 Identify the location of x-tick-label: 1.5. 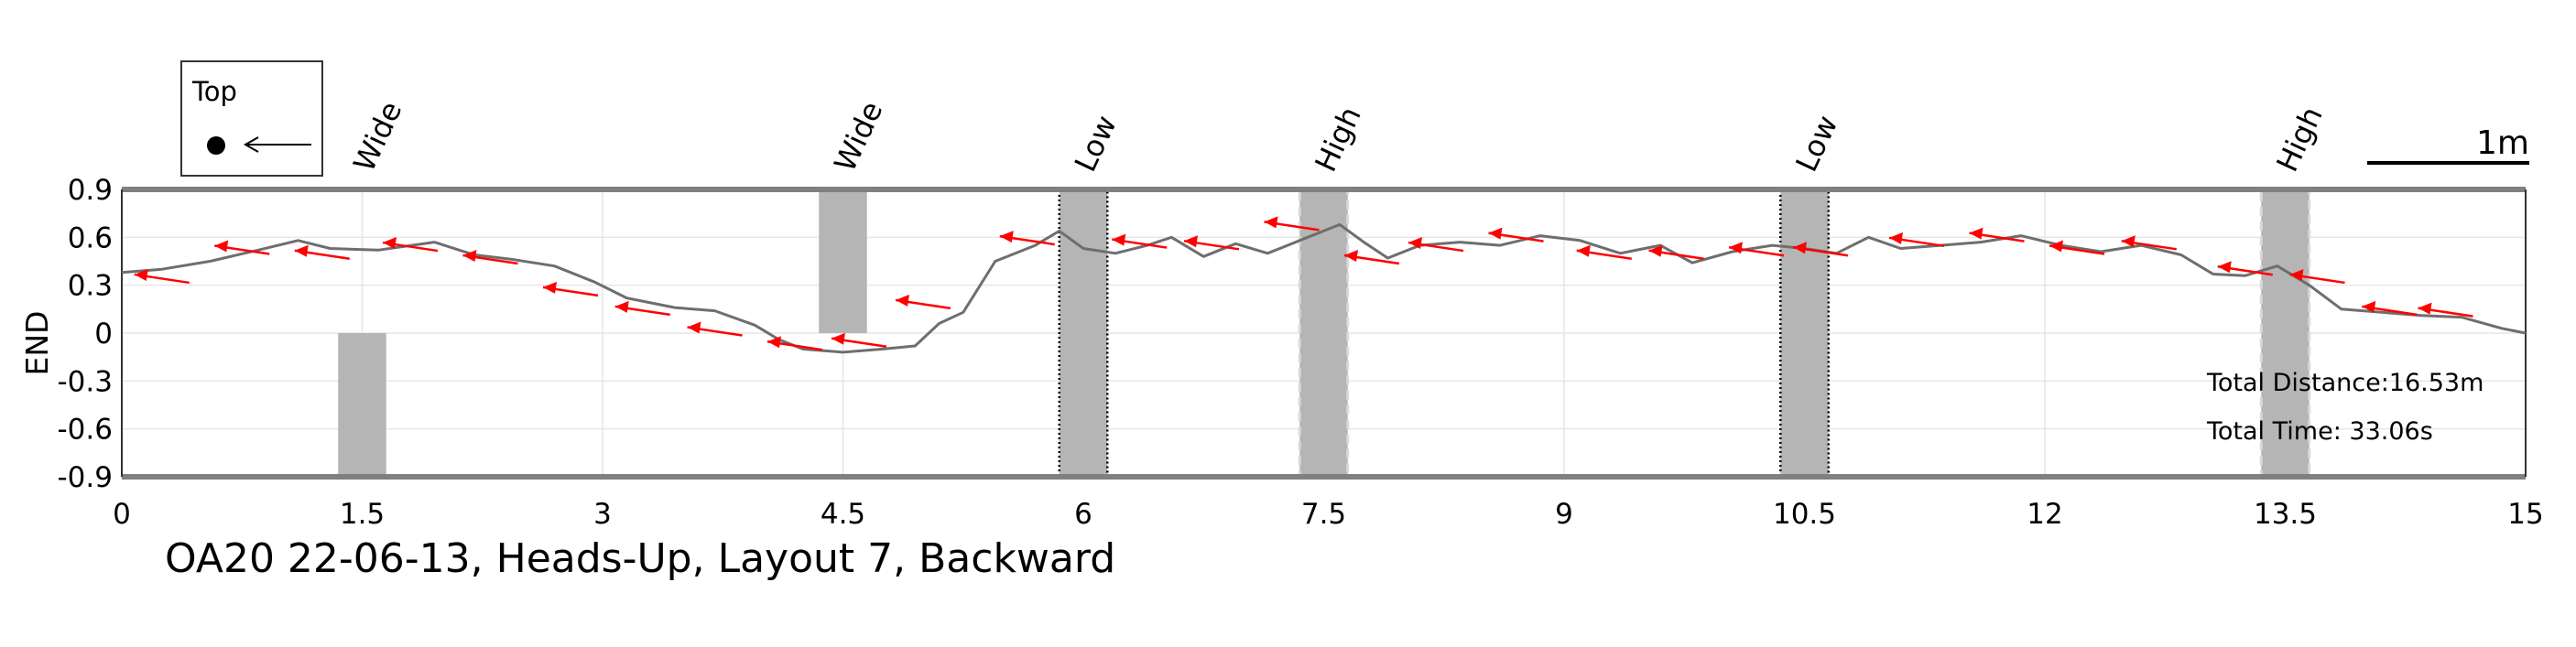
(362, 514).